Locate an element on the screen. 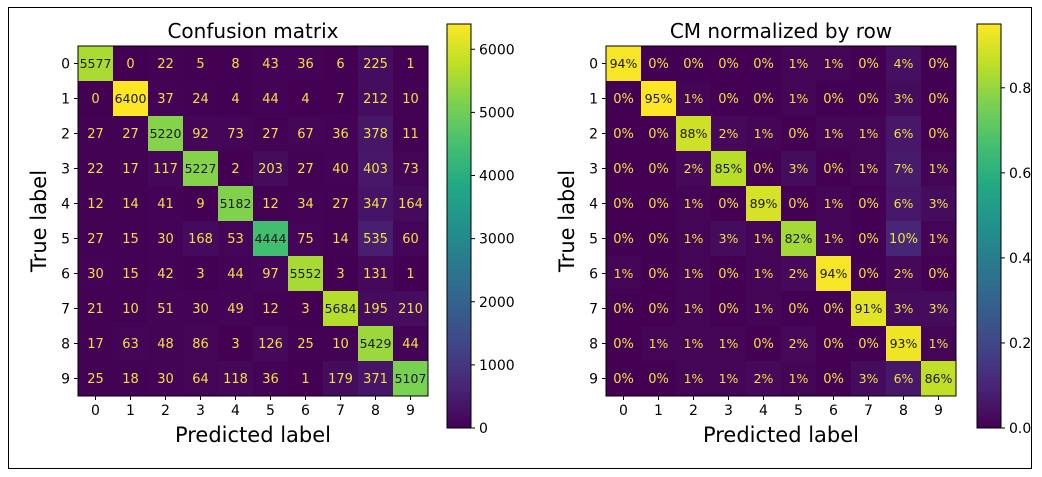 This screenshot has width=1042, height=477. cell-value-r7-c0: 0% is located at coordinates (623, 309).